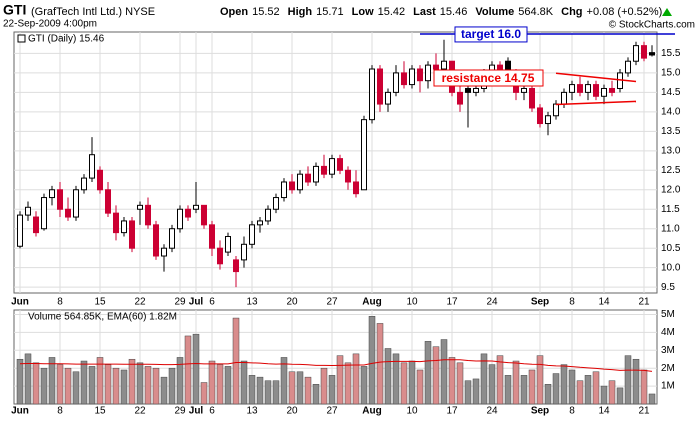 This screenshot has width=700, height=421. I want to click on copyright: © StockCharts.com, so click(652, 25).